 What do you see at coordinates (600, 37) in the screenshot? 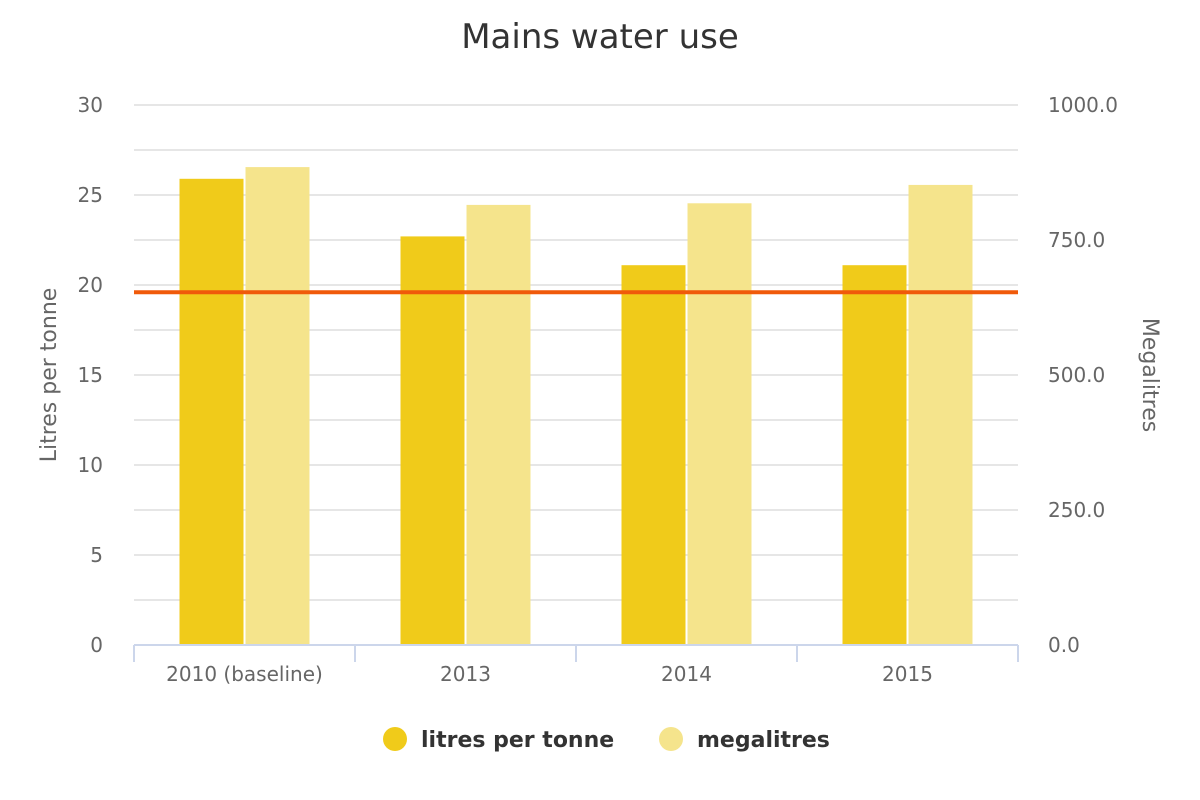
I see `chart-title: Mains water use` at bounding box center [600, 37].